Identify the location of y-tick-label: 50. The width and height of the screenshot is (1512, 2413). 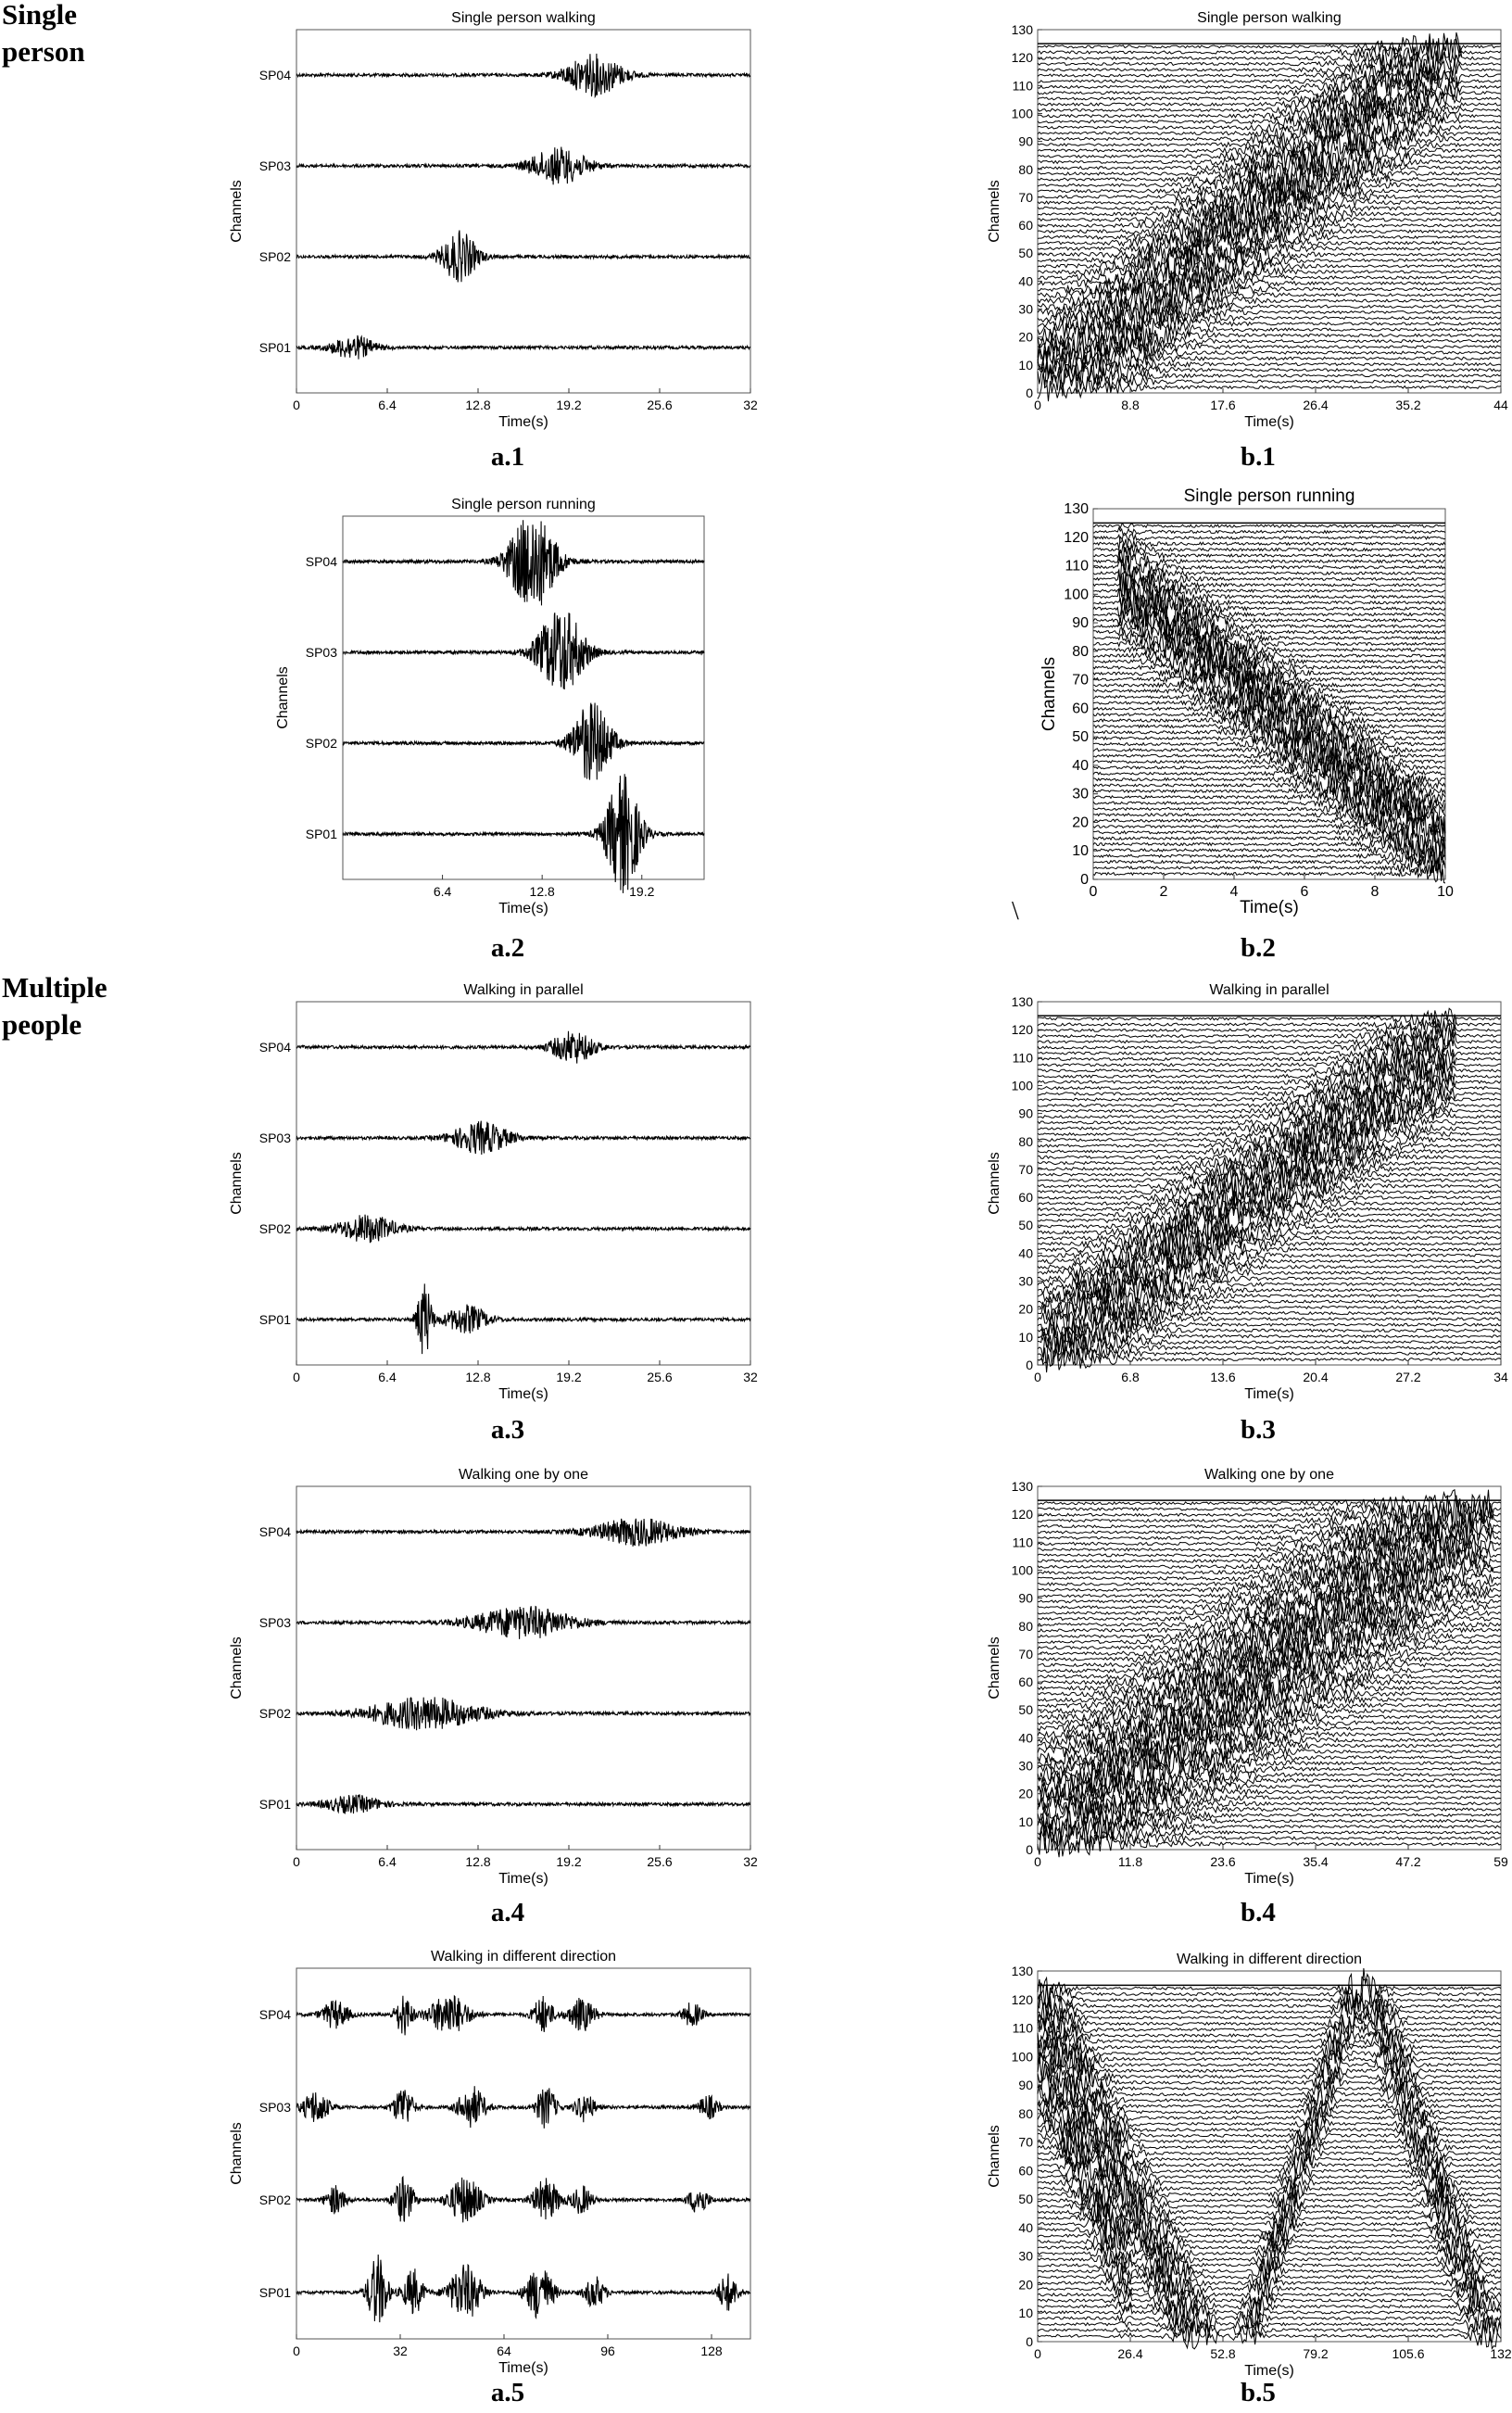
(1025, 1709).